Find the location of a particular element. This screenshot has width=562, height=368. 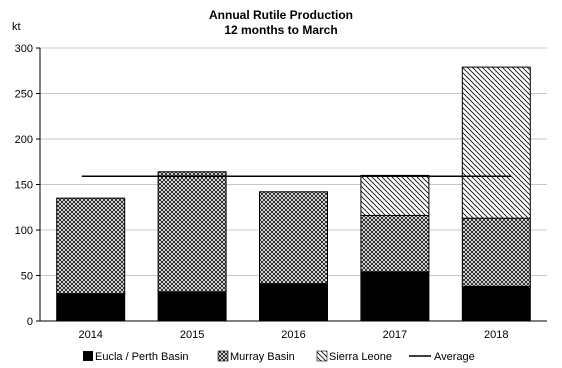

y-tick-labels: 0 50 100 150 200 250 300 is located at coordinates (24, 185).